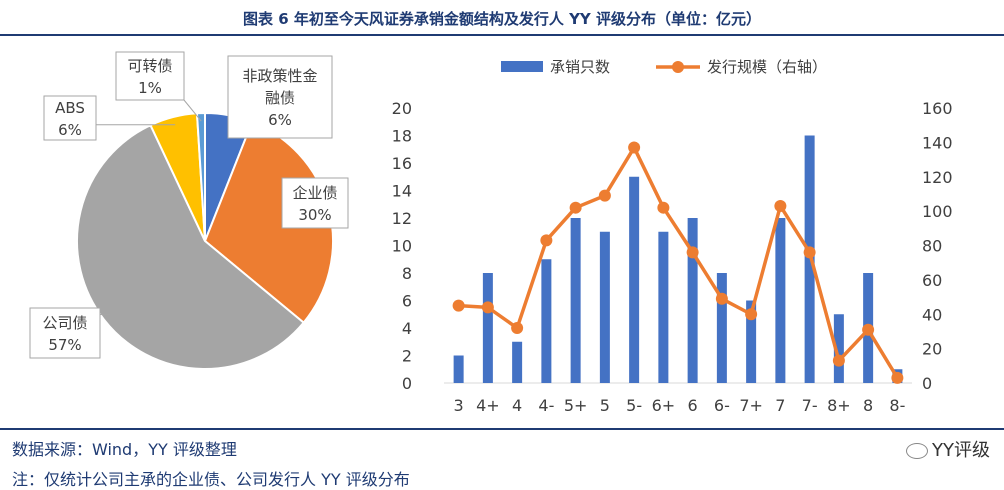 The height and width of the screenshot is (490, 1004). Describe the element at coordinates (678, 67) in the screenshot. I see `legend-line-marker` at that location.